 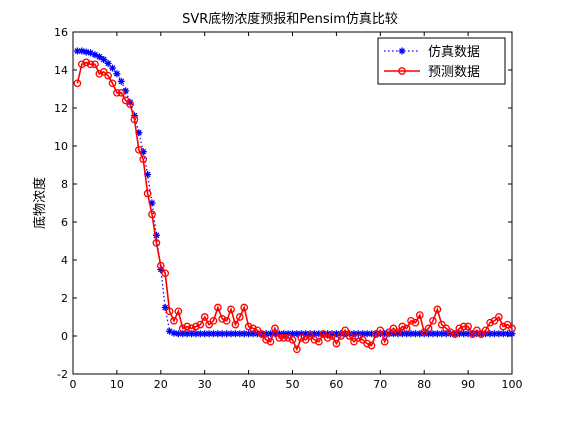 I want to click on y-tick-label: 4, so click(x=64, y=260).